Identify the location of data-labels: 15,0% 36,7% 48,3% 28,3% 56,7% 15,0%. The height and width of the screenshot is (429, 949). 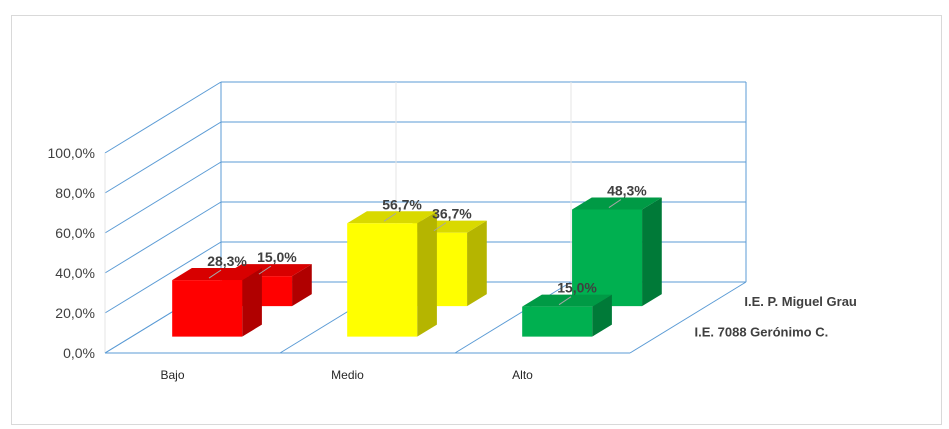
(427, 244).